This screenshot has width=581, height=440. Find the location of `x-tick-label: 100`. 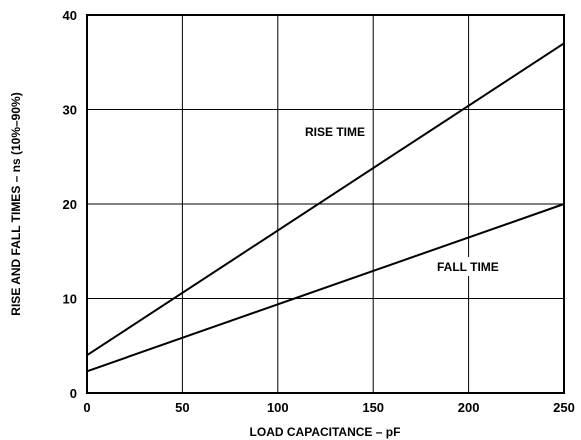

x-tick-label: 100 is located at coordinates (278, 407).